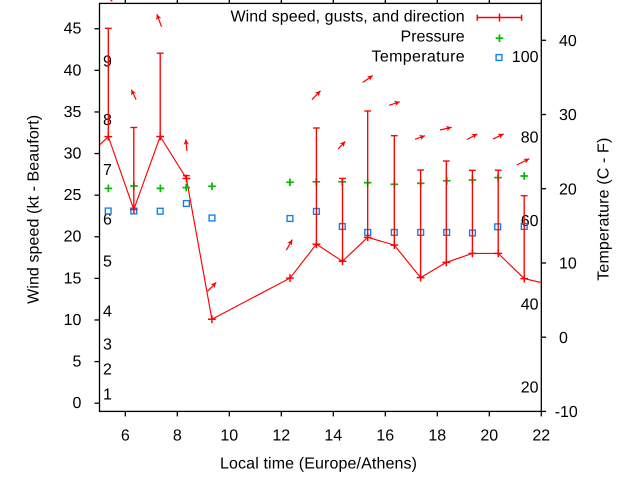 The width and height of the screenshot is (640, 485). Describe the element at coordinates (73, 278) in the screenshot. I see `svg-text: 15` at that location.